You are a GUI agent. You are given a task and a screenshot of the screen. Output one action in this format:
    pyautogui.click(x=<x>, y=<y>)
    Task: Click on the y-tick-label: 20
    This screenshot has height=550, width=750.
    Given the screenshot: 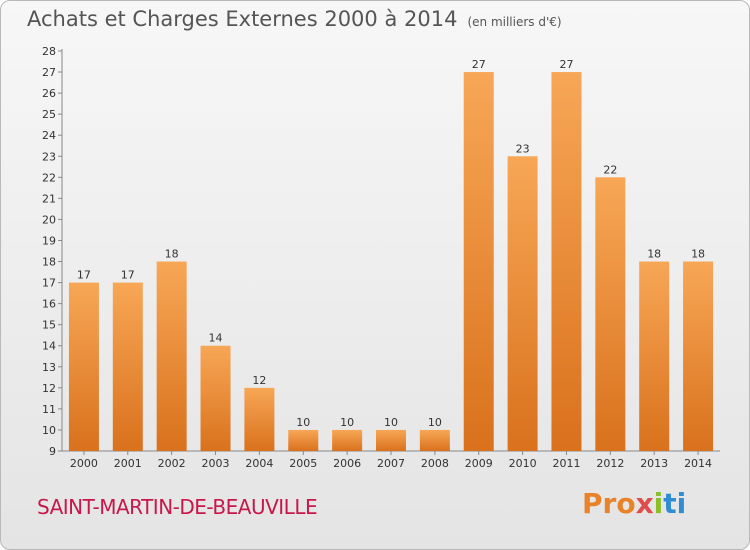 What is the action you would take?
    pyautogui.click(x=49, y=219)
    